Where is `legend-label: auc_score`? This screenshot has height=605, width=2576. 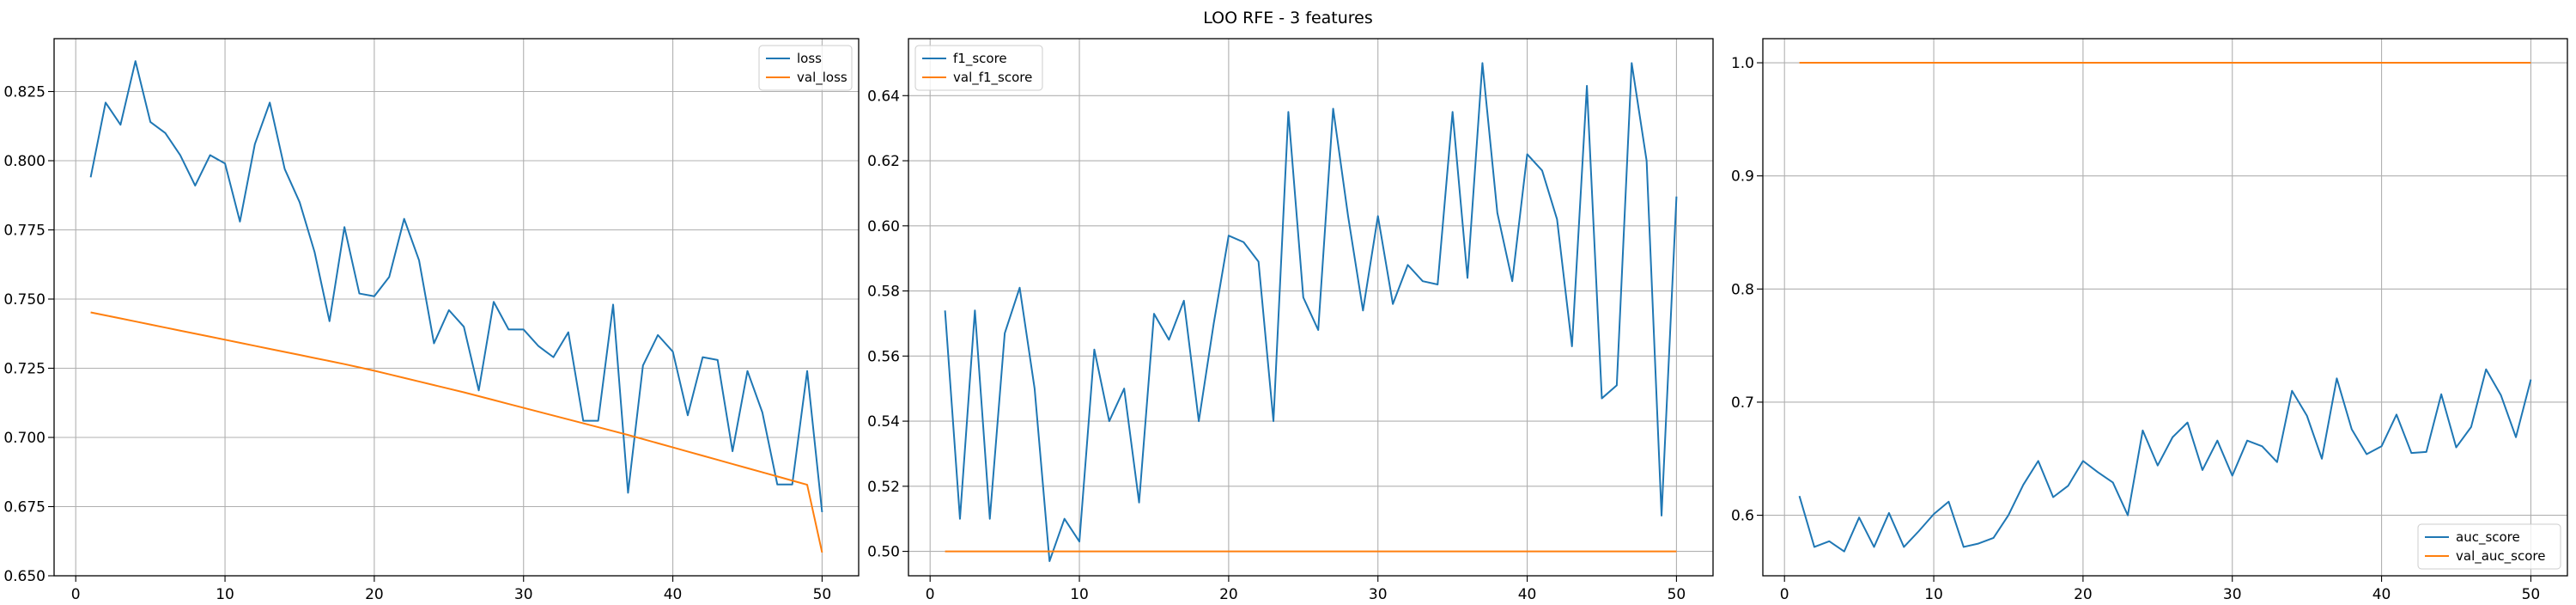
legend-label: auc_score is located at coordinates (2488, 537).